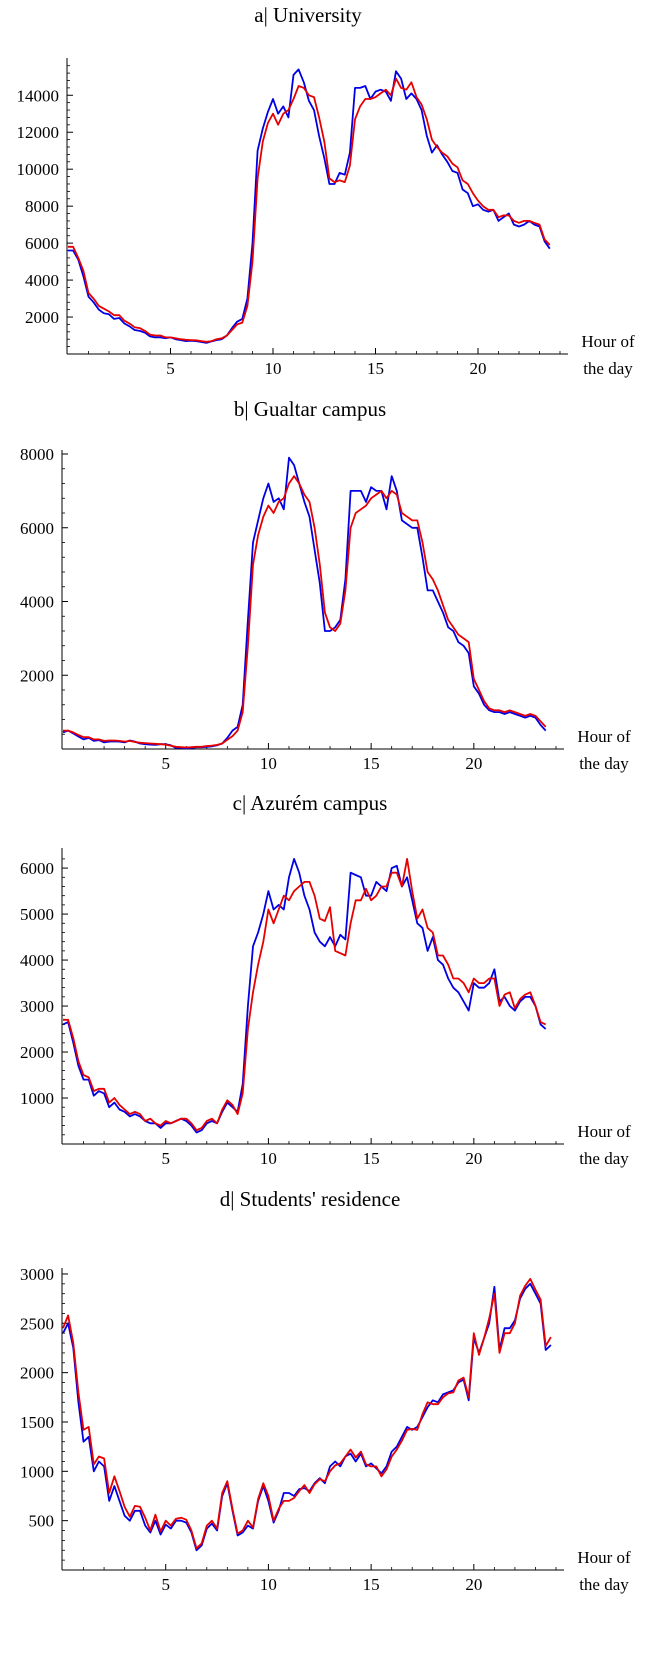 This screenshot has width=667, height=1671. Describe the element at coordinates (37, 1323) in the screenshot. I see `y-tick-label: 2500` at that location.